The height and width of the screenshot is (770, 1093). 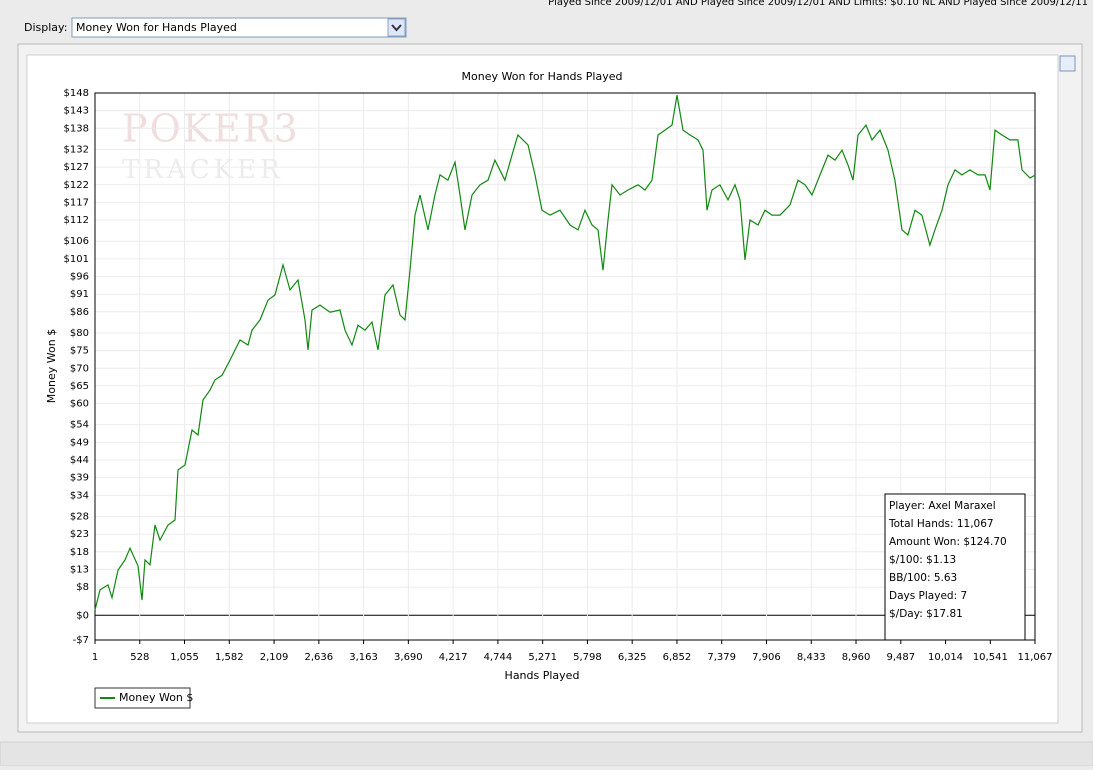 What do you see at coordinates (76, 202) in the screenshot?
I see `y-tick-label: $117` at bounding box center [76, 202].